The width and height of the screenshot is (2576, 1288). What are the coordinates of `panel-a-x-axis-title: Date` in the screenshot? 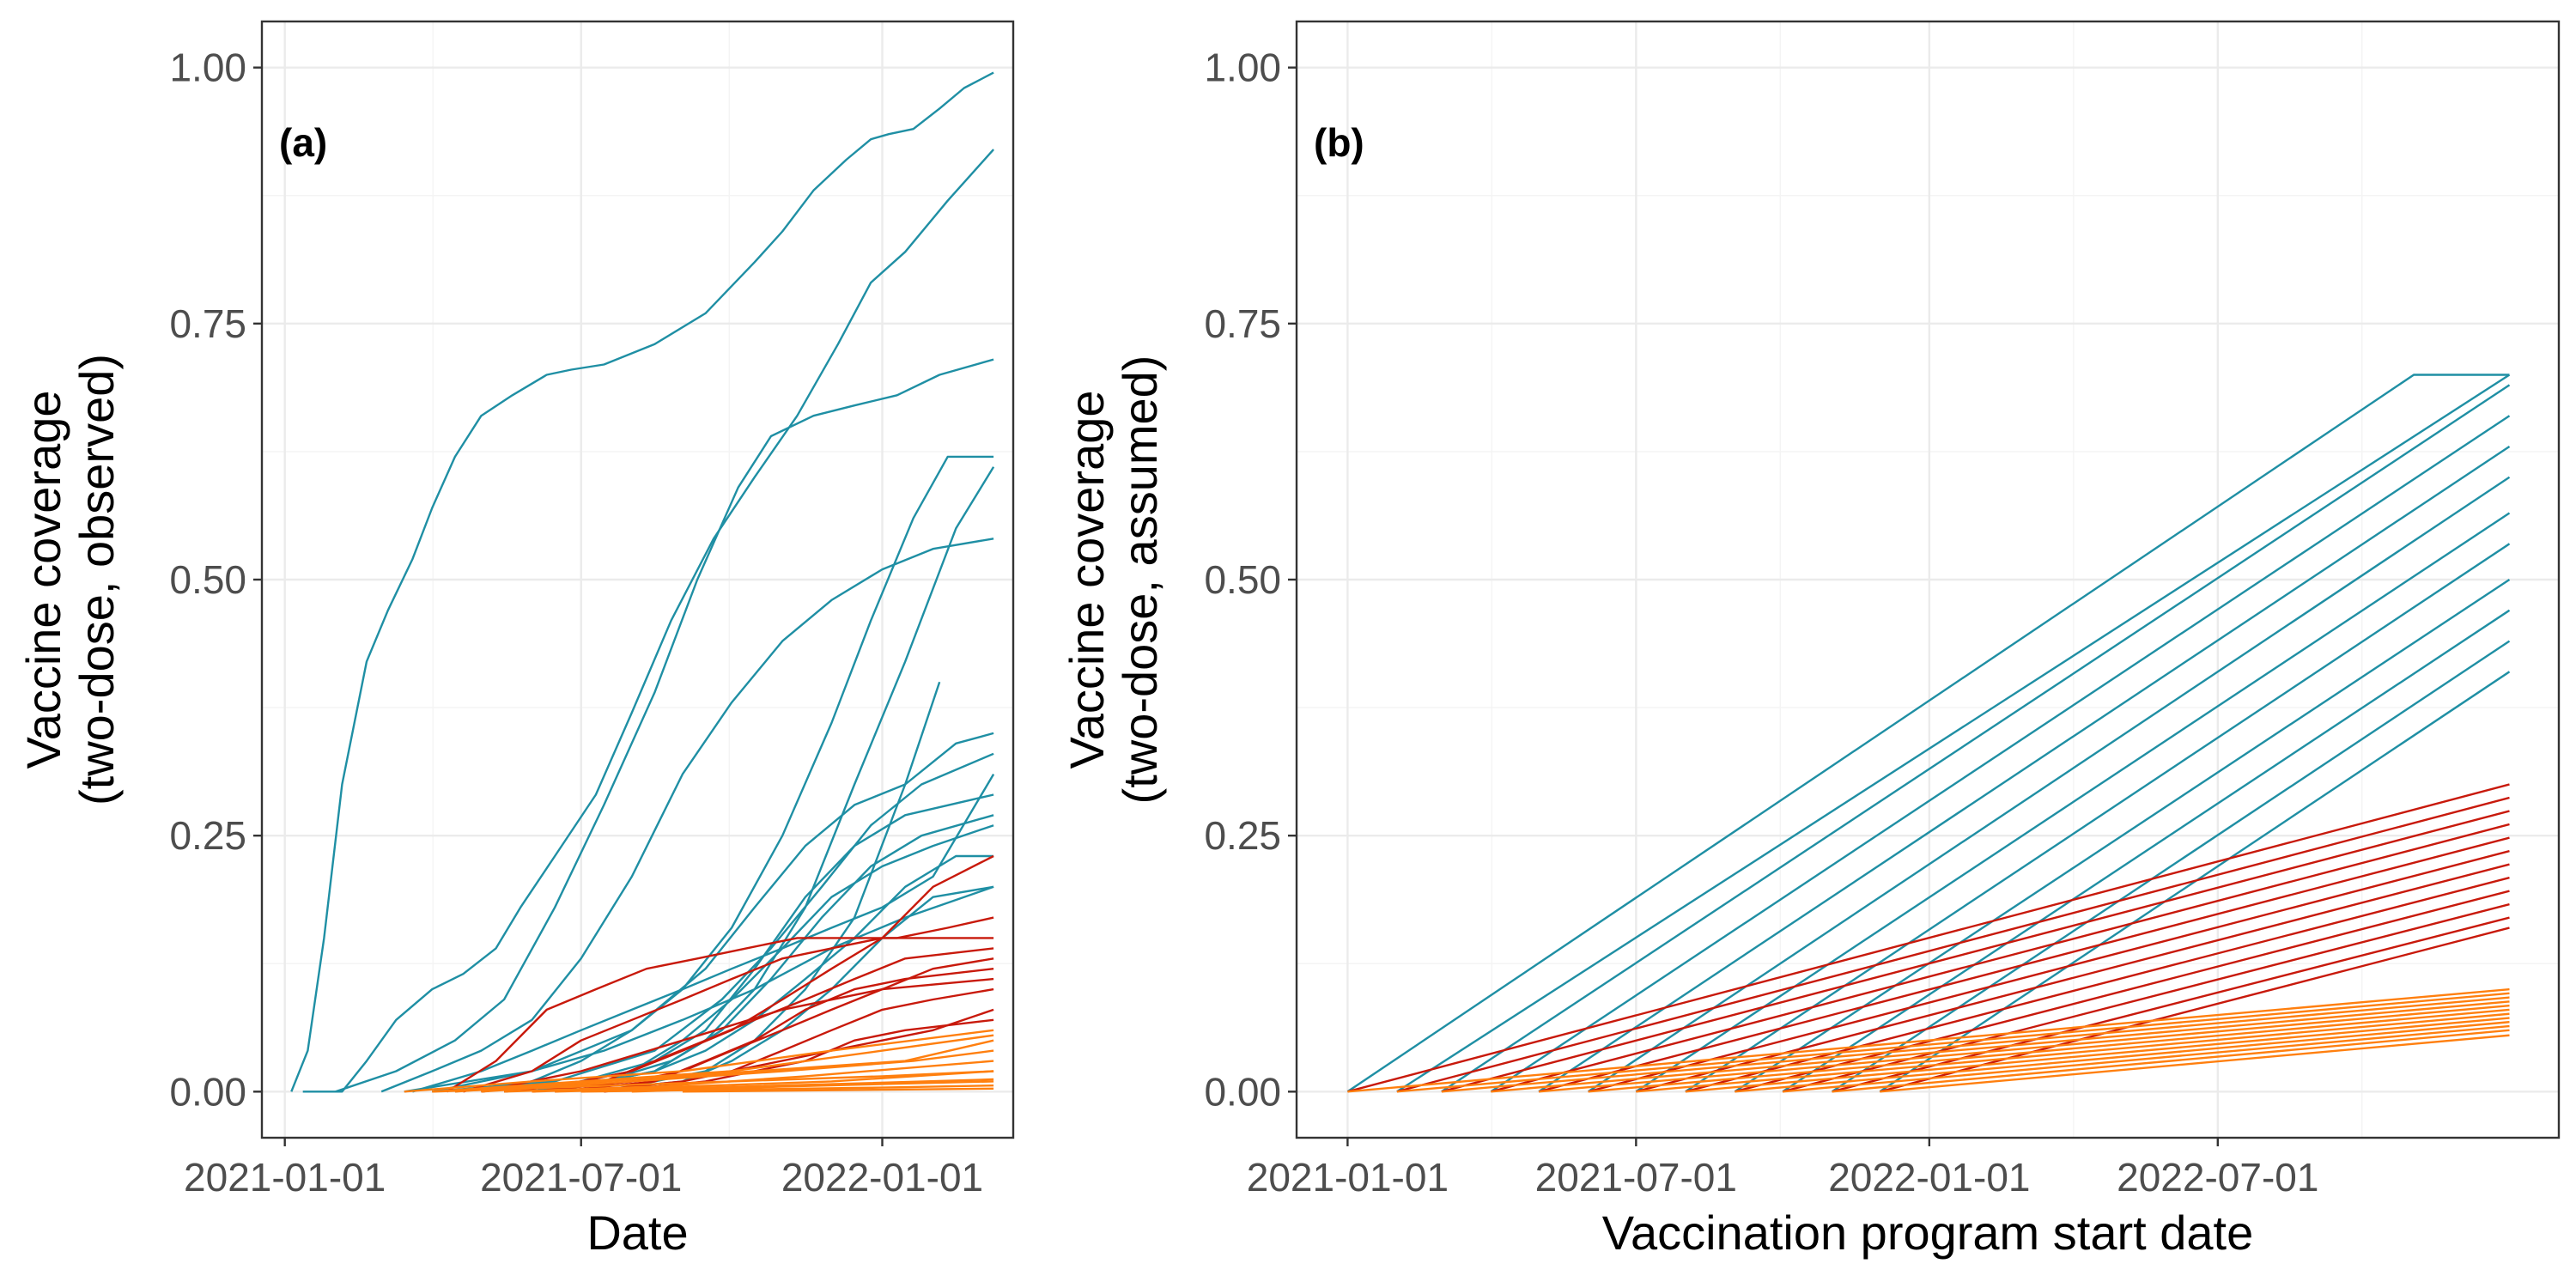 It's located at (637, 1233).